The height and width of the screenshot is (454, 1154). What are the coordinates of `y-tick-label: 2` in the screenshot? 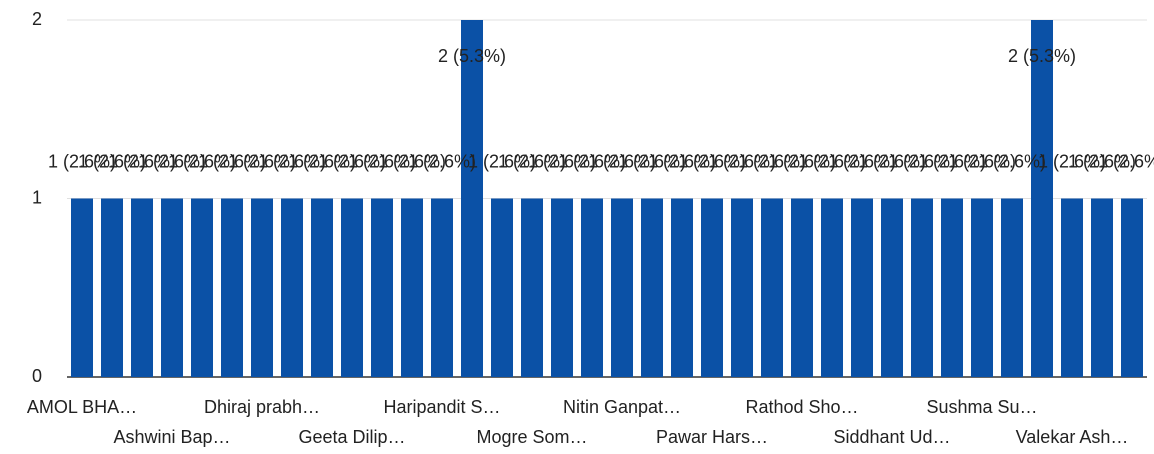 It's located at (37, 19).